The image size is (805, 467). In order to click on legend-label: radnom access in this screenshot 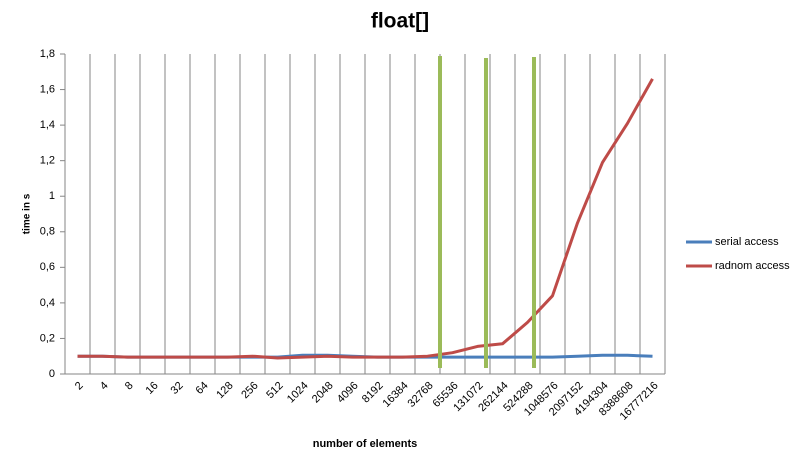, I will do `click(752, 266)`.